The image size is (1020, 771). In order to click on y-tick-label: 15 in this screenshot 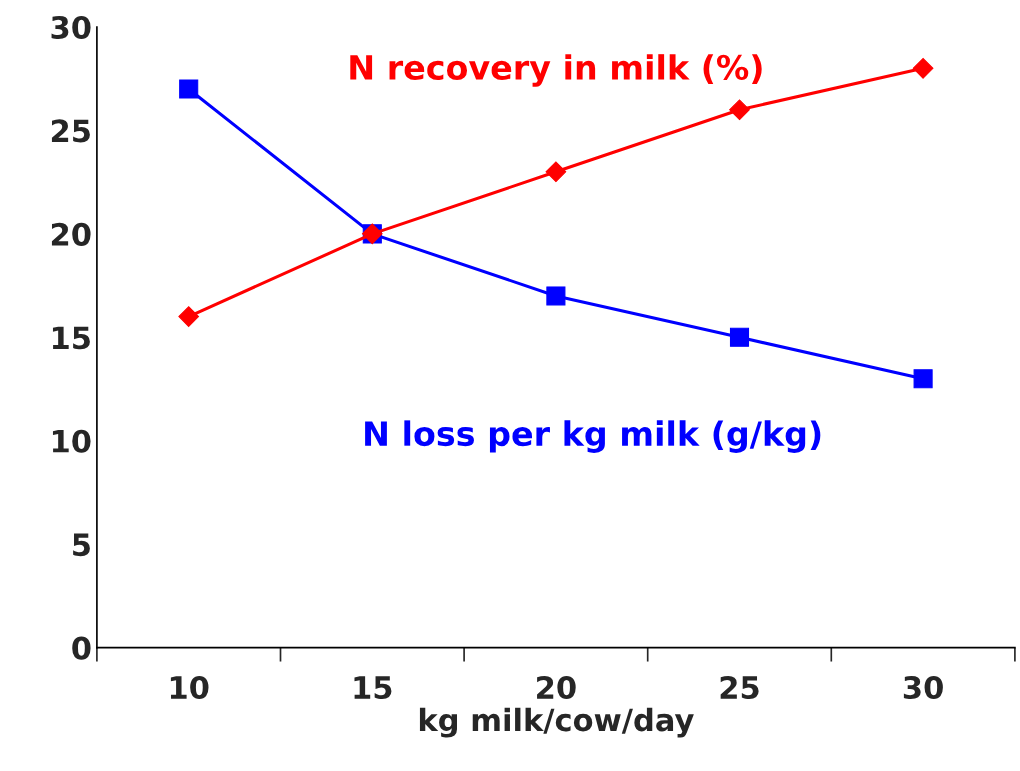, I will do `click(71, 338)`.